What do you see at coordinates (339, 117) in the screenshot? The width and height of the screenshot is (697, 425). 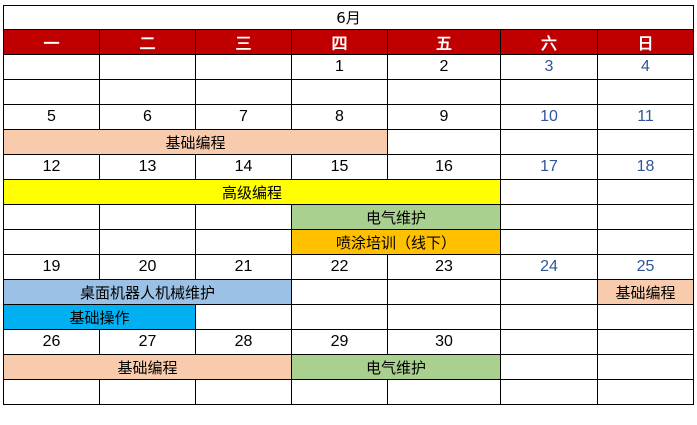 I see `date-cell: 8` at bounding box center [339, 117].